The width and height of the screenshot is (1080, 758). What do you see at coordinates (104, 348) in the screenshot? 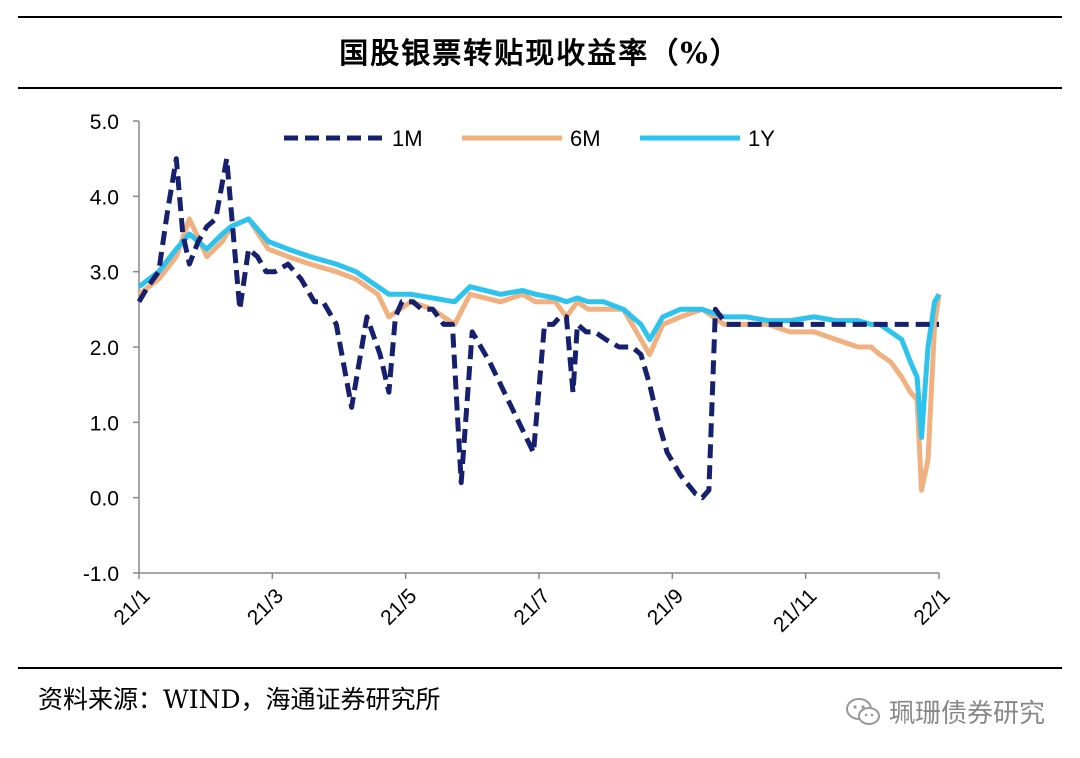
I see `y-tick-label: 2.0` at bounding box center [104, 348].